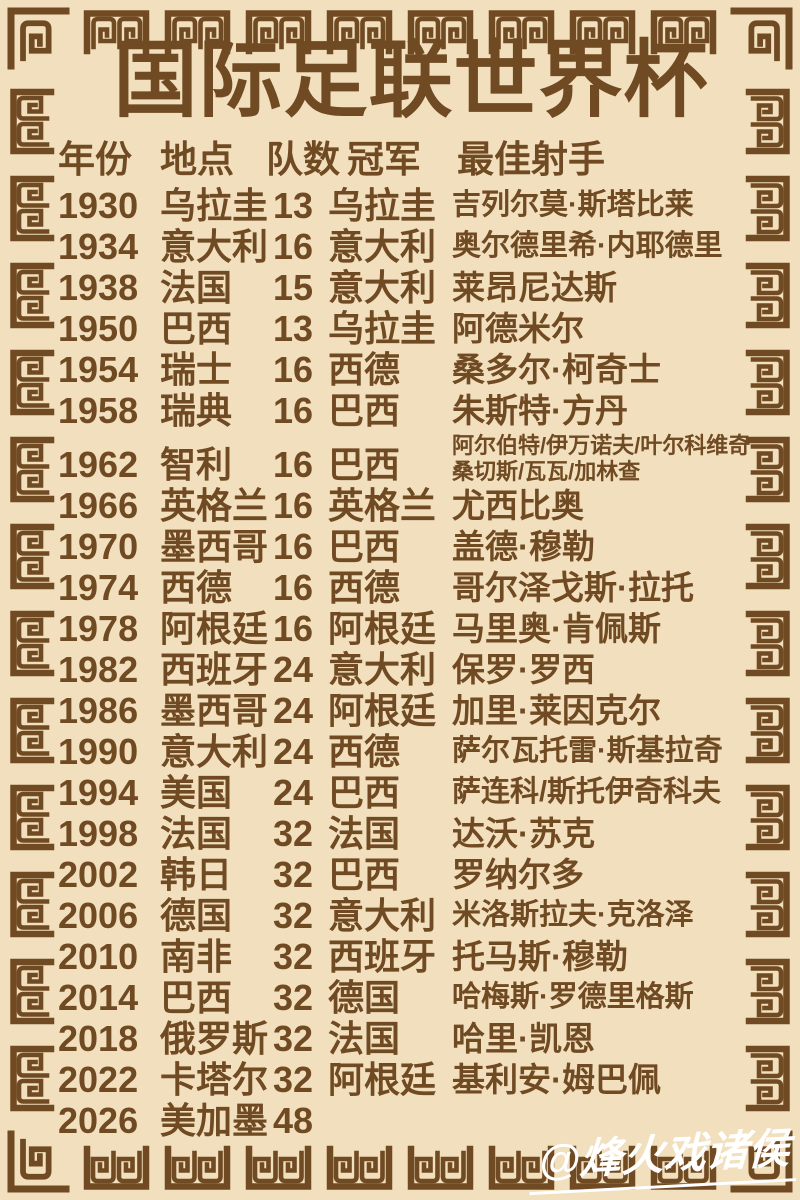  Describe the element at coordinates (540, 410) in the screenshot. I see `top-scorer-cell: 朱斯特·方丹` at that location.